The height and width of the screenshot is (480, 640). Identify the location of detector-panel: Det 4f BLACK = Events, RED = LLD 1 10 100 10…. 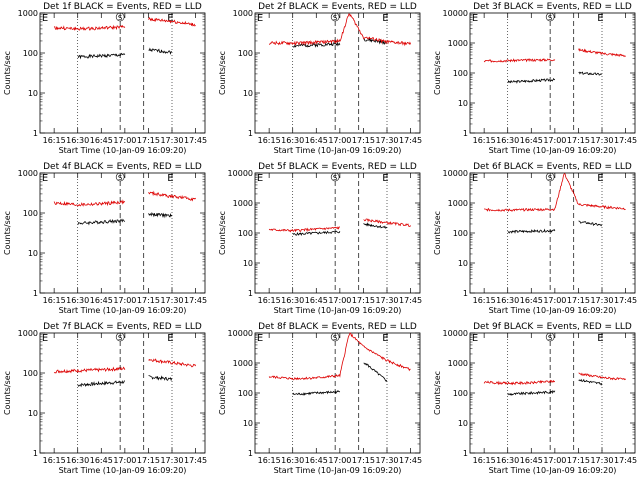
(107, 239).